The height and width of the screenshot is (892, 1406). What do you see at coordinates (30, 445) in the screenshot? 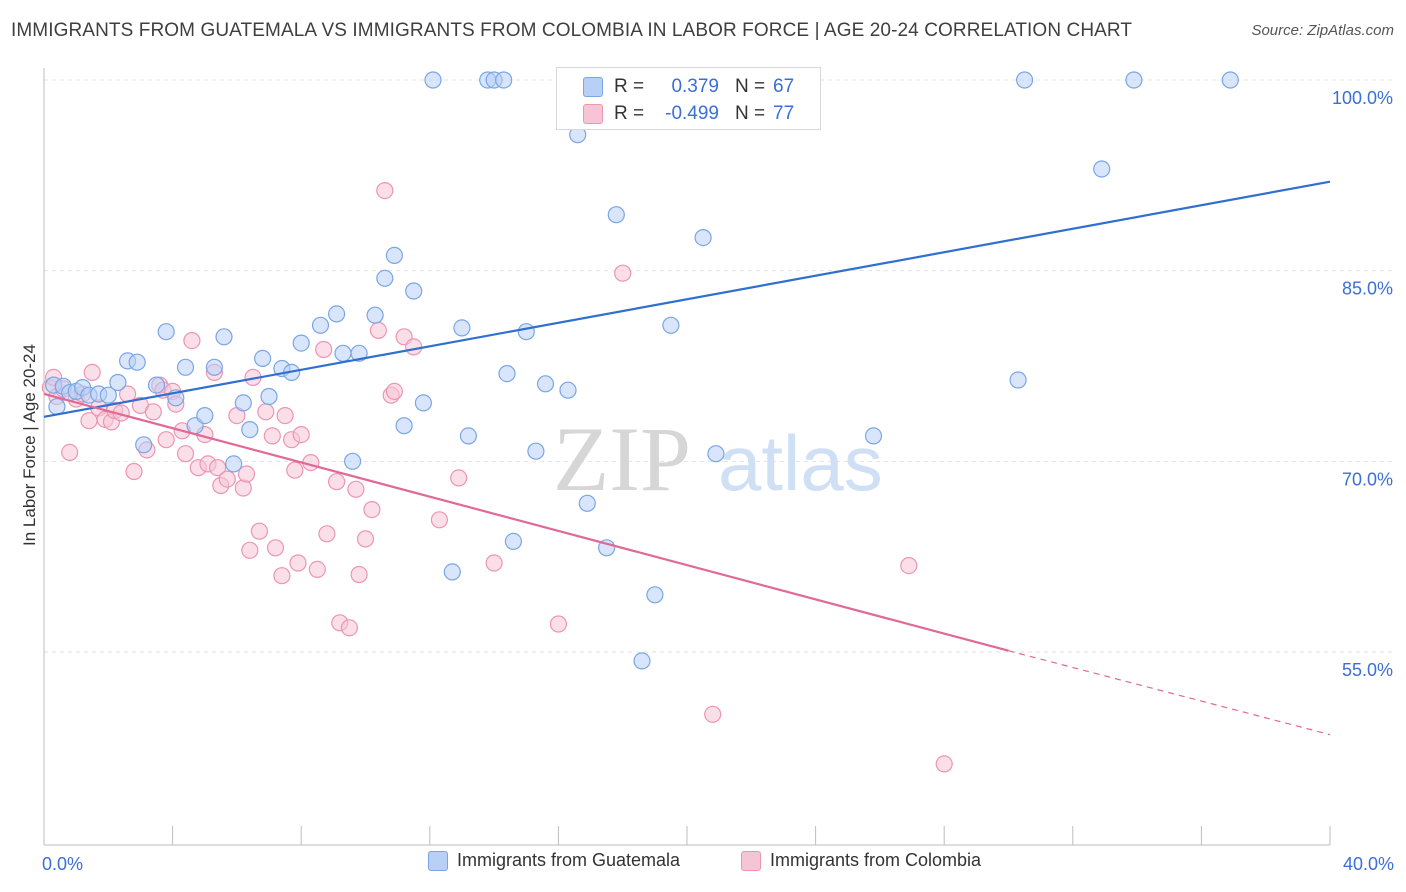
I see `y-axis-label-wrap: In Labor Force | Age 20-24` at bounding box center [30, 445].